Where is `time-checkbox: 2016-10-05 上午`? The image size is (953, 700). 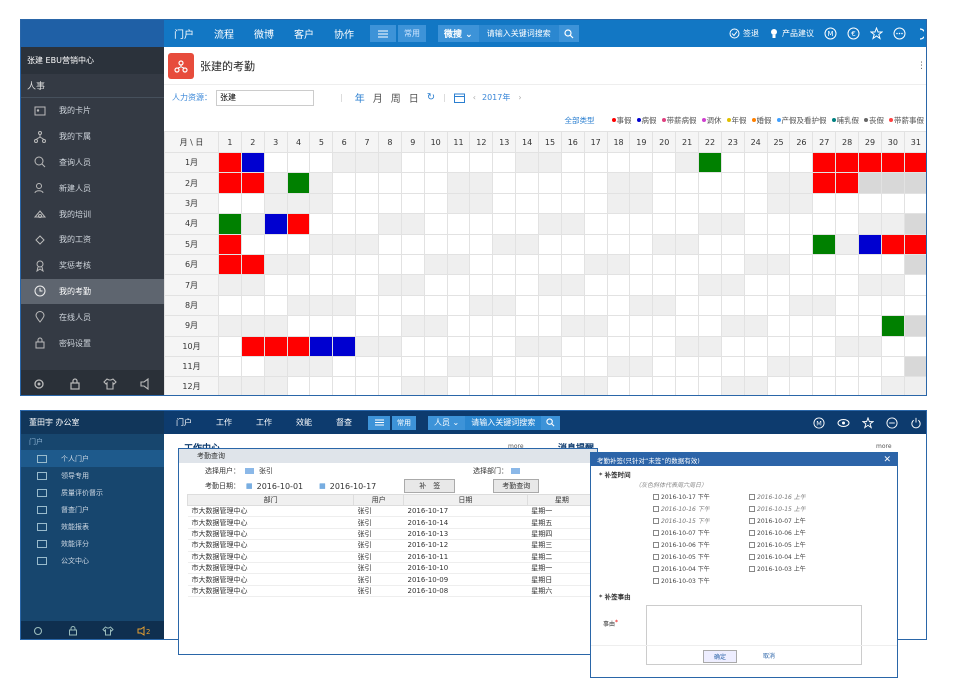 time-checkbox: 2016-10-05 上午 is located at coordinates (797, 544).